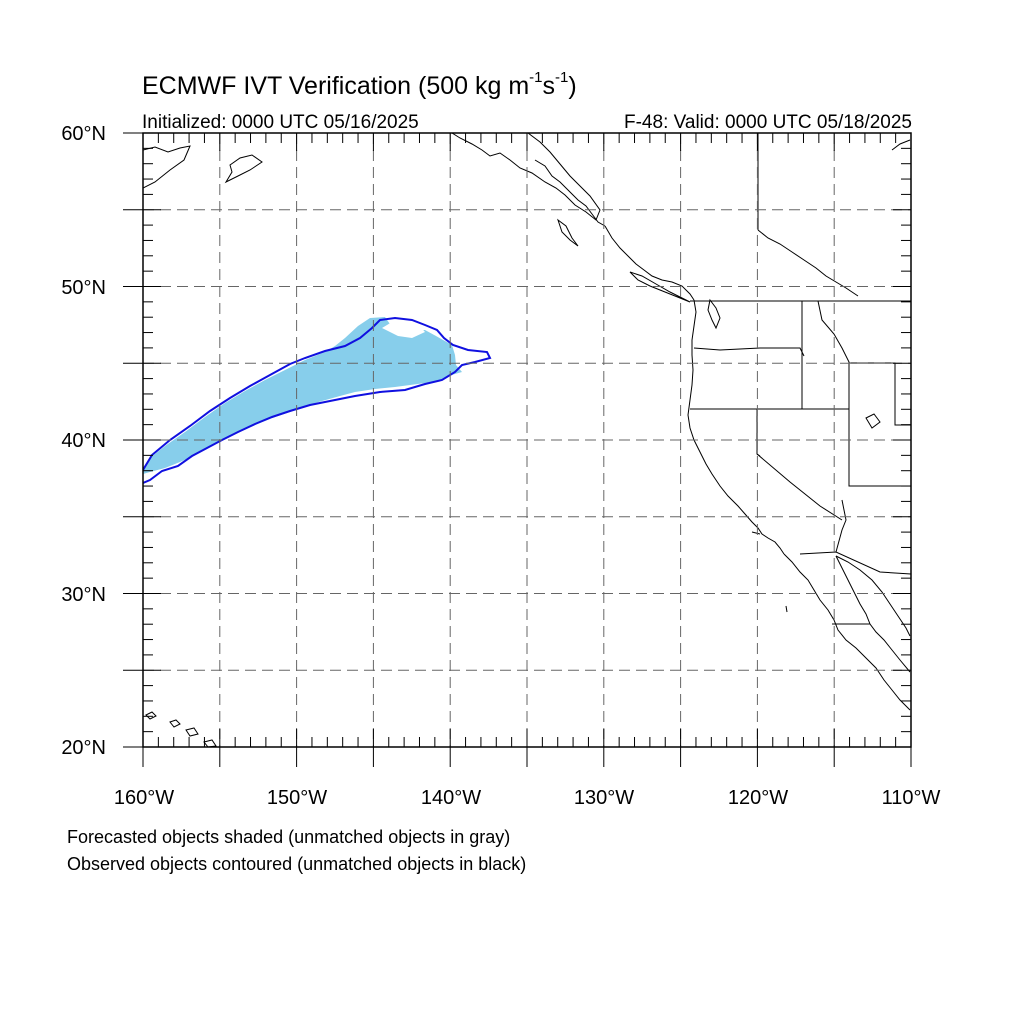 Image resolution: width=1024 pixels, height=1024 pixels. Describe the element at coordinates (799, 465) in the screenshot. I see `border-ca-nv` at that location.